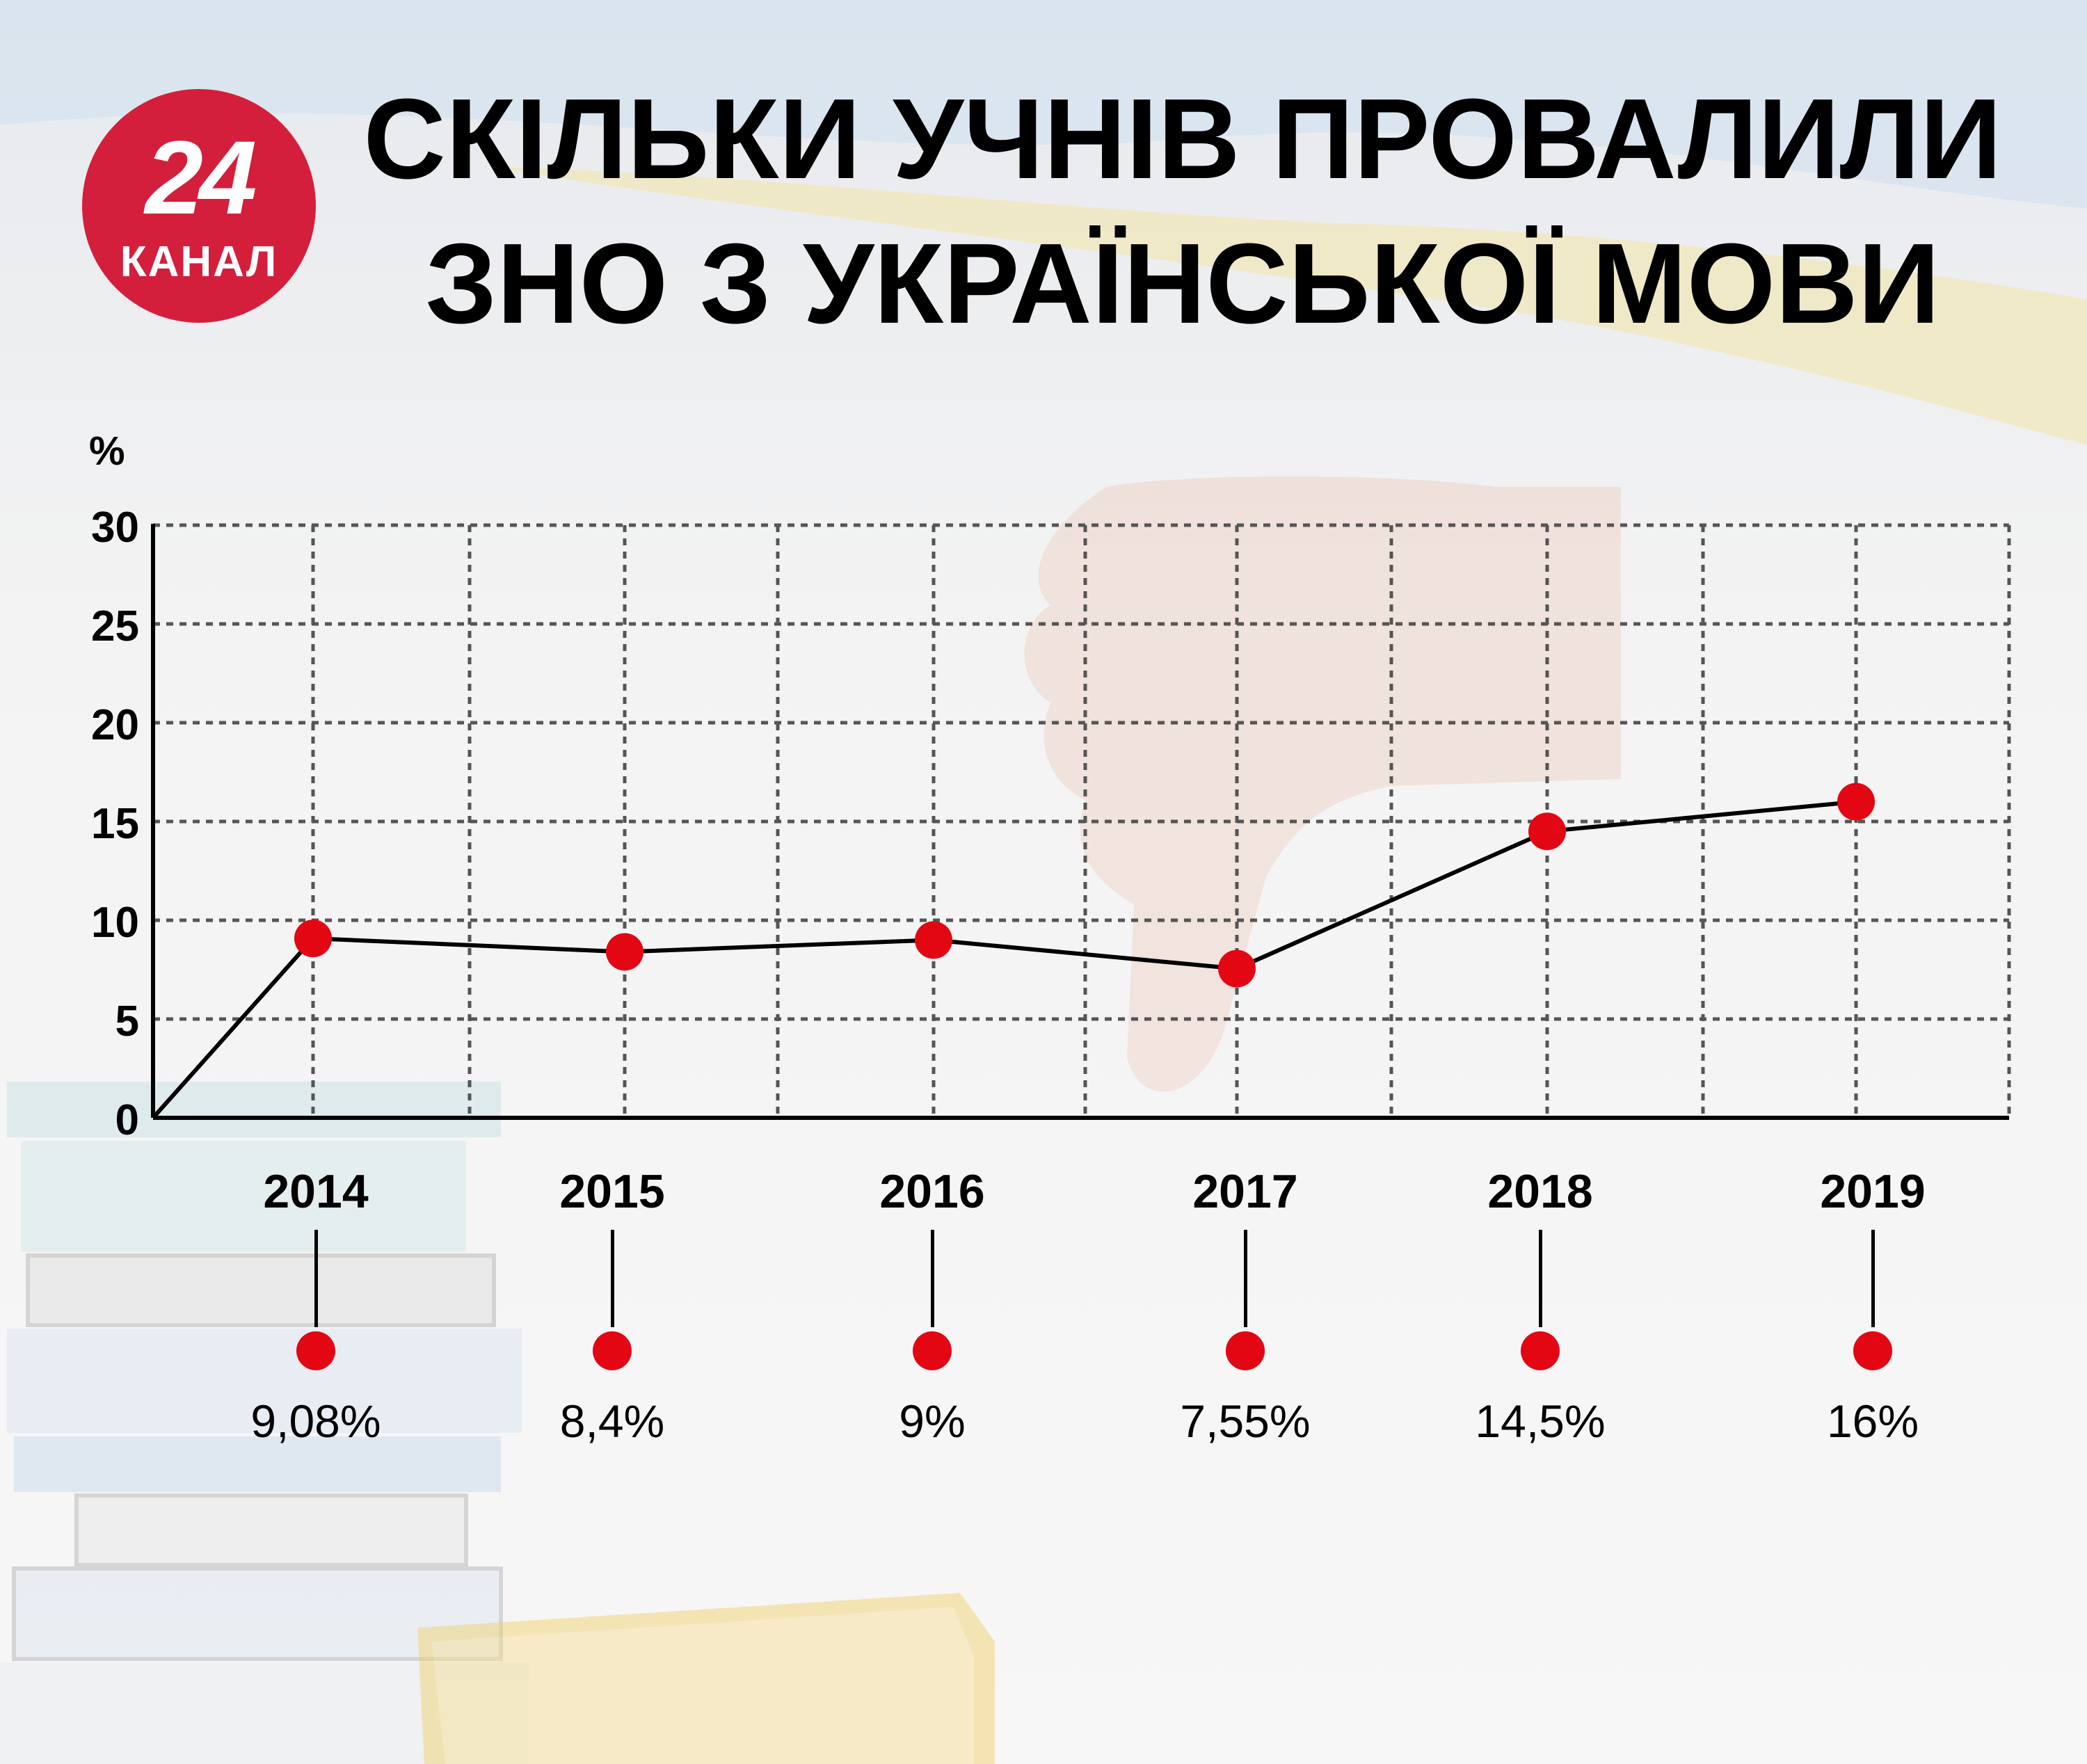 The width and height of the screenshot is (2087, 1764). Describe the element at coordinates (1873, 1191) in the screenshot. I see `x-tick-label: 2019` at that location.